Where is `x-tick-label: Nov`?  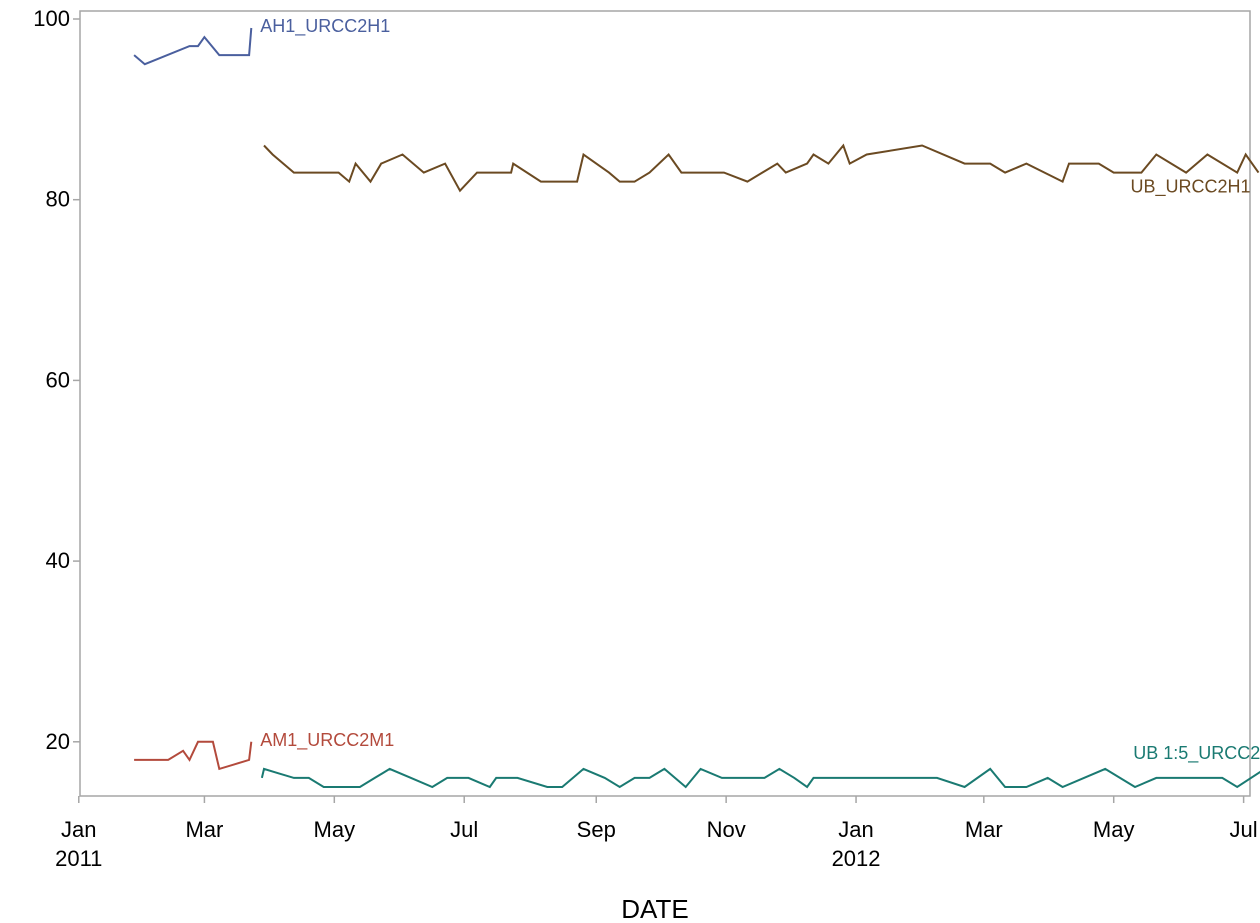
x-tick-label: Nov is located at coordinates (726, 829).